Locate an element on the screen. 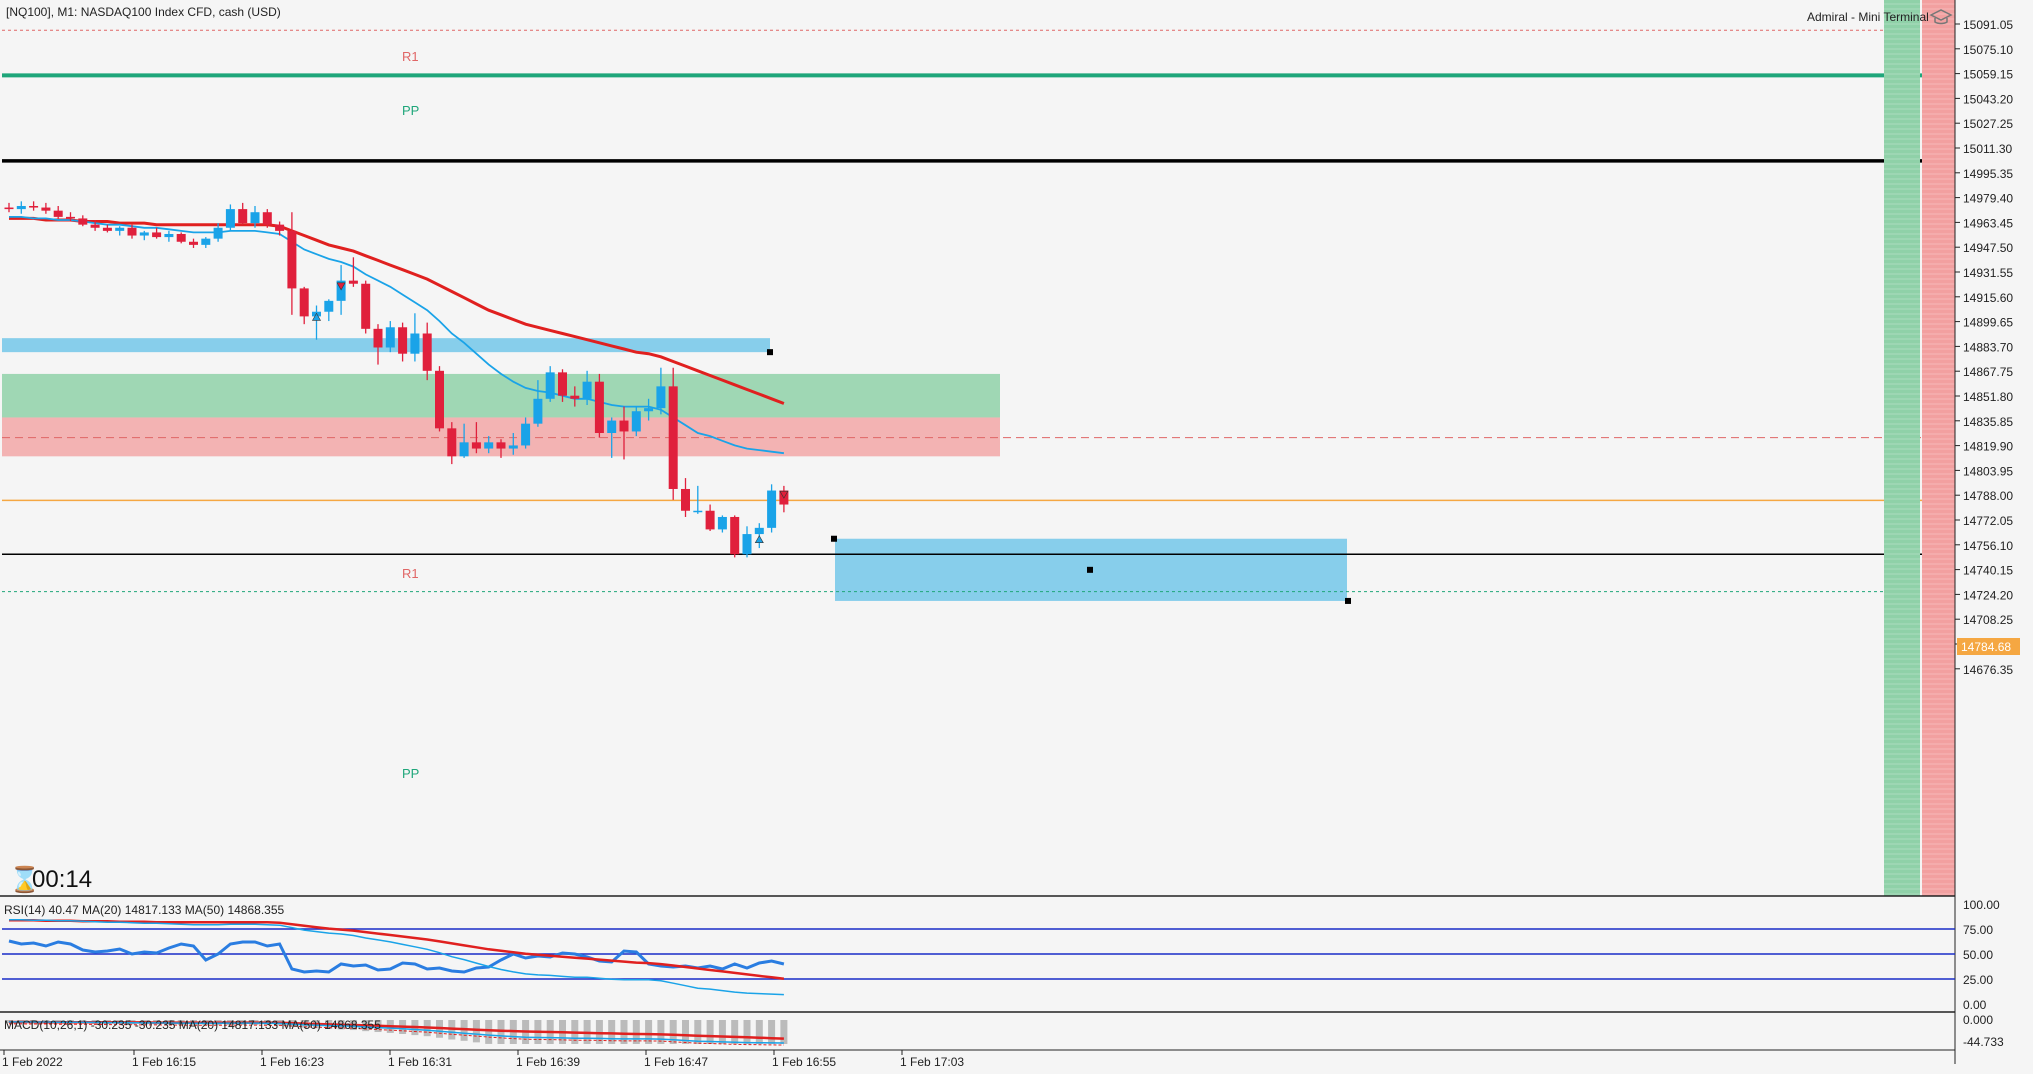 The height and width of the screenshot is (1074, 2033). buy-arrow-icon is located at coordinates (316, 316).